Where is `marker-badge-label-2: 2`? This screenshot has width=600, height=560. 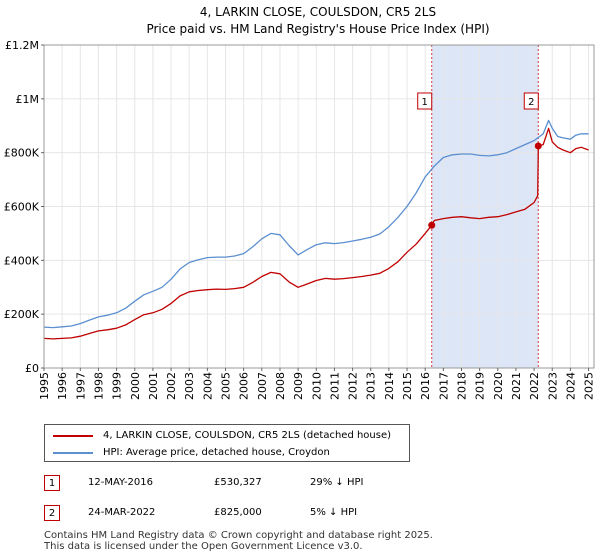
marker-badge-label-2: 2 is located at coordinates (531, 102).